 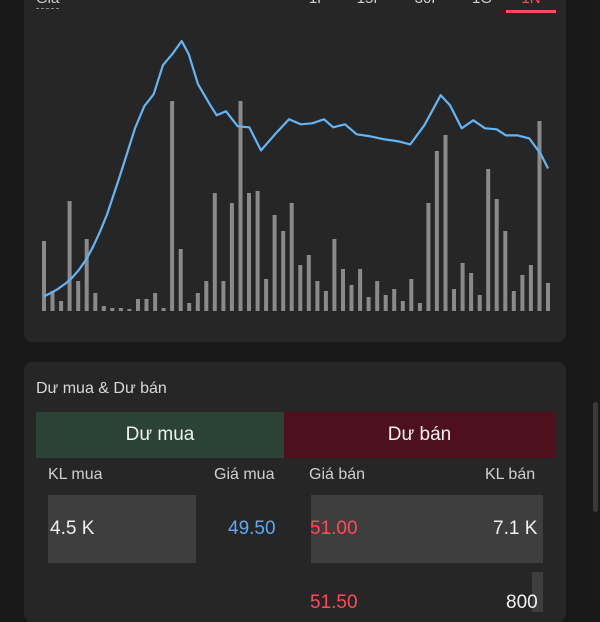 What do you see at coordinates (428, 4) in the screenshot?
I see `tab-range-30p: 30P` at bounding box center [428, 4].